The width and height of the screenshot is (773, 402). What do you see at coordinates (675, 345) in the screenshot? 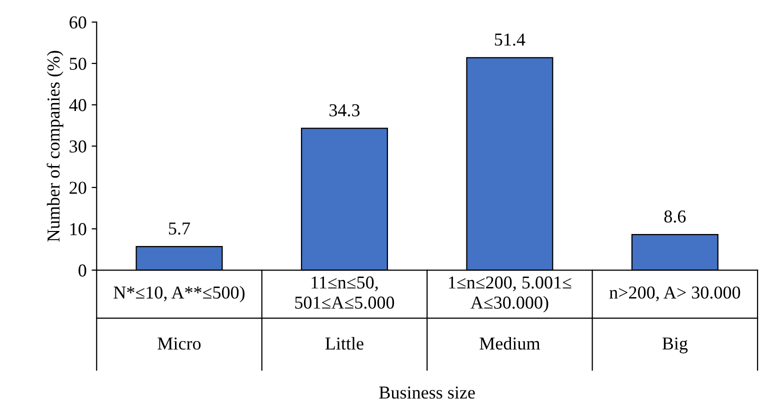
I see `x-tick-label: Big` at bounding box center [675, 345].